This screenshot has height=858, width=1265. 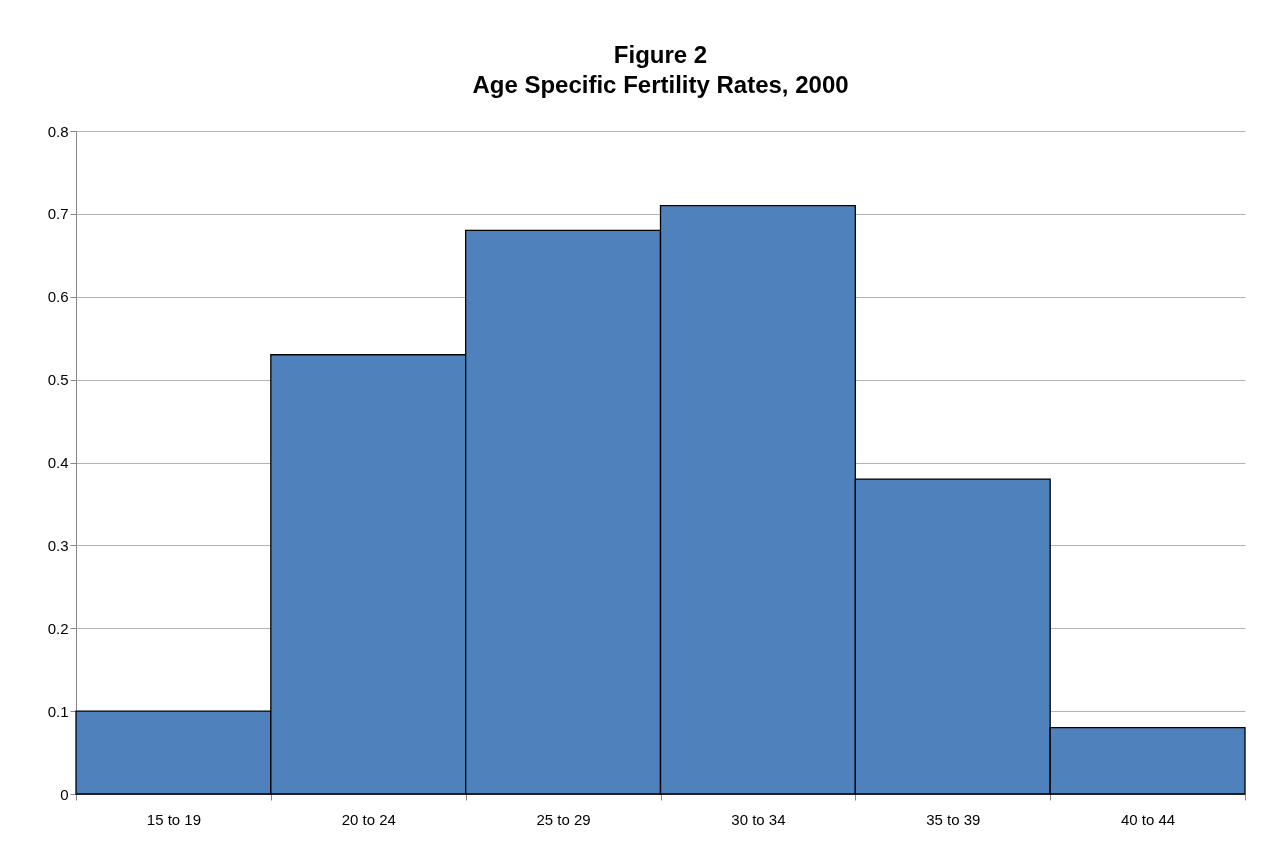 What do you see at coordinates (660, 84) in the screenshot?
I see `text: Age Specific Fertility Rates, 2000` at bounding box center [660, 84].